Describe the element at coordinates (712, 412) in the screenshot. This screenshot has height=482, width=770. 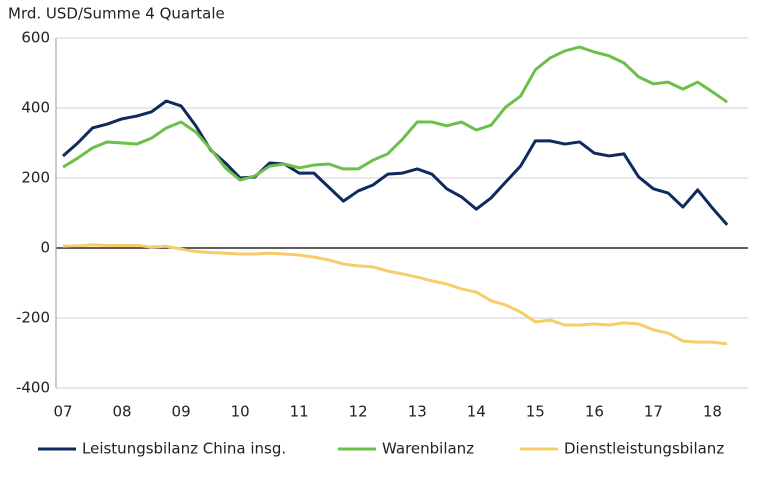
I see `x-tick-label: 18` at that location.